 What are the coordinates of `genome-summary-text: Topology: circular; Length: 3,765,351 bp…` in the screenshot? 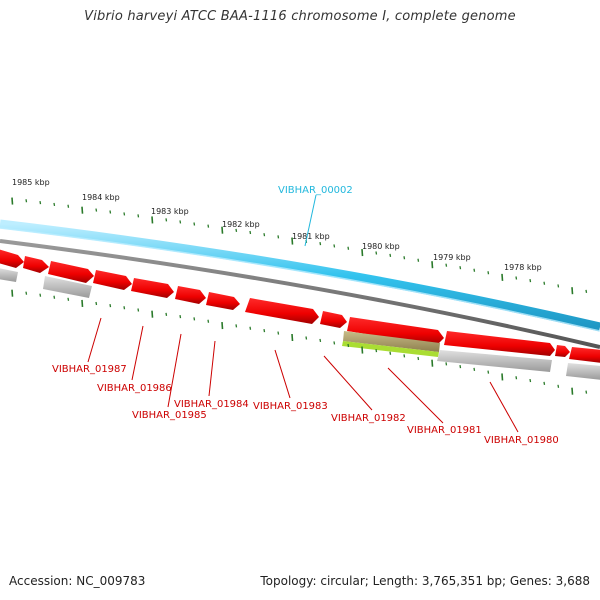 It's located at (425, 581).